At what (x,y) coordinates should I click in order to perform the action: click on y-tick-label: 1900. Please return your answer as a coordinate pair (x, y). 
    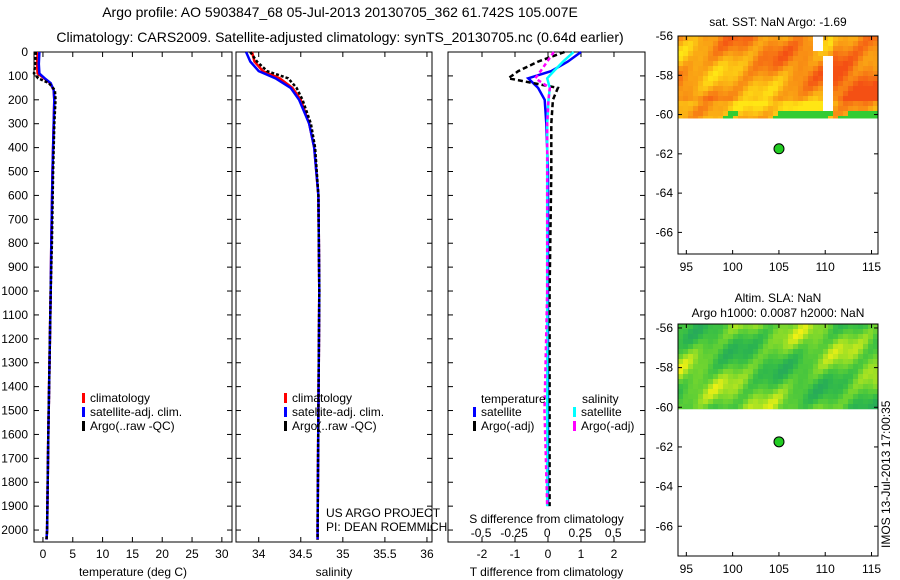
    Looking at the image, I should click on (14, 506).